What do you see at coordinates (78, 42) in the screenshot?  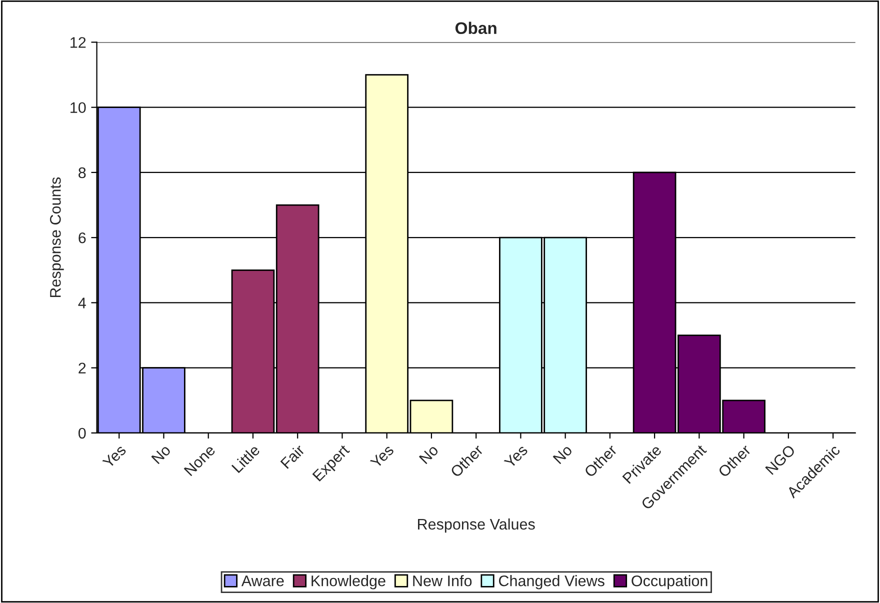 I see `y-tick-label: 12` at bounding box center [78, 42].